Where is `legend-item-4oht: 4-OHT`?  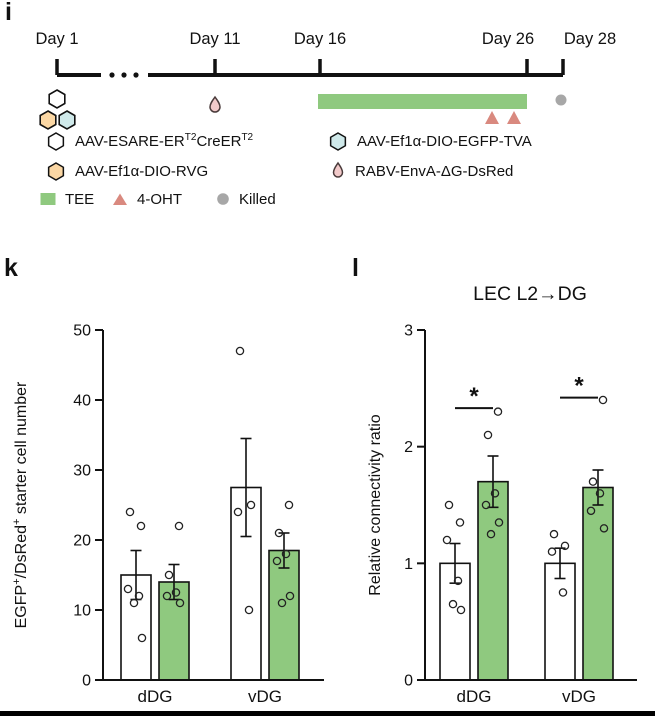
legend-item-4oht: 4-OHT is located at coordinates (147, 199).